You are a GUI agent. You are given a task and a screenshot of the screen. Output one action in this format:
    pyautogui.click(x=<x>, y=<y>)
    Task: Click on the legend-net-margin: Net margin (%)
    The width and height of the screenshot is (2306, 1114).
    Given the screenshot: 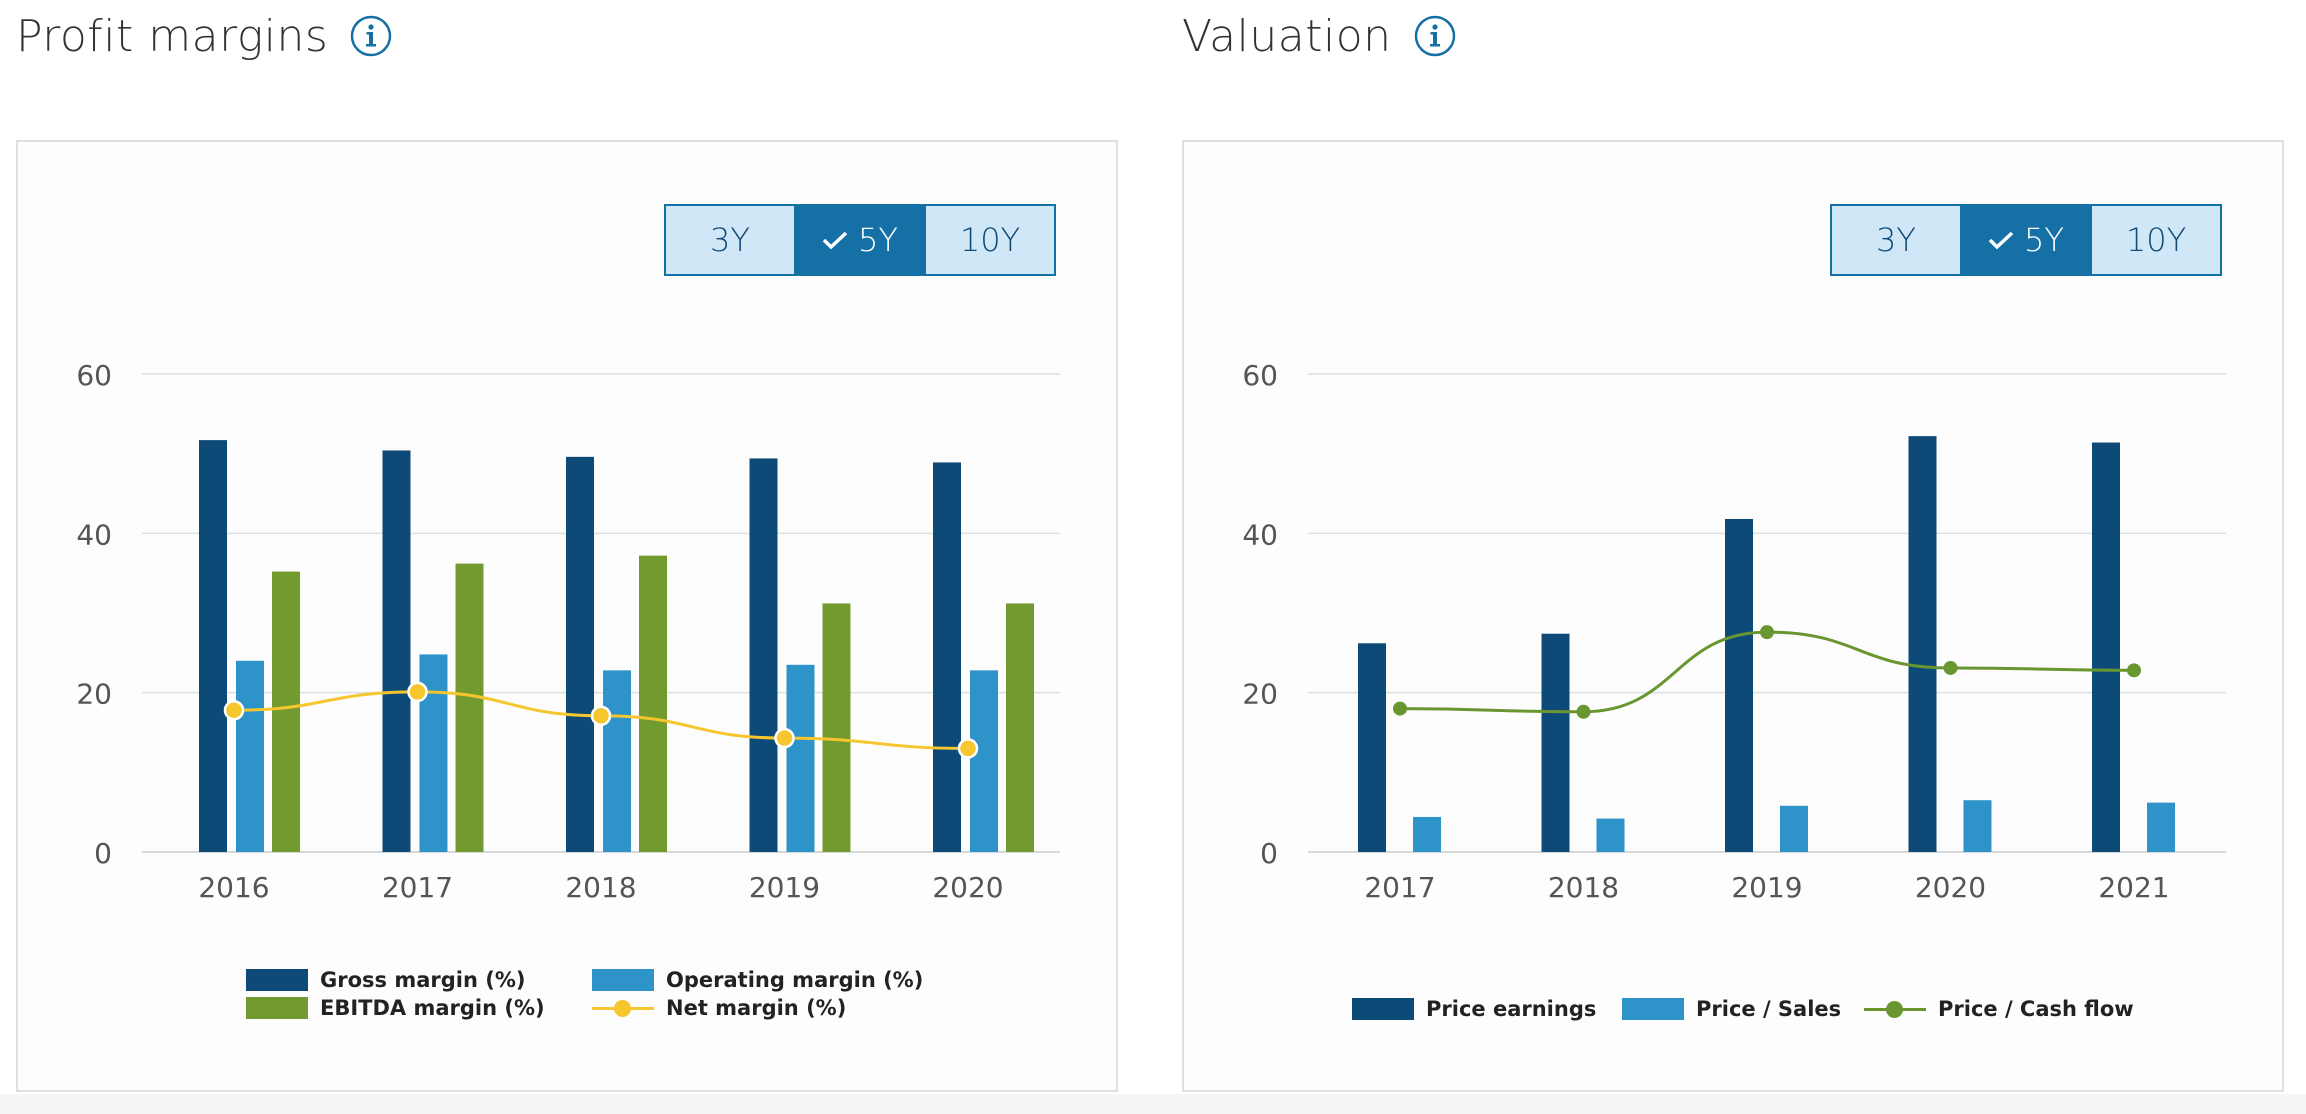 What is the action you would take?
    pyautogui.click(x=719, y=1008)
    